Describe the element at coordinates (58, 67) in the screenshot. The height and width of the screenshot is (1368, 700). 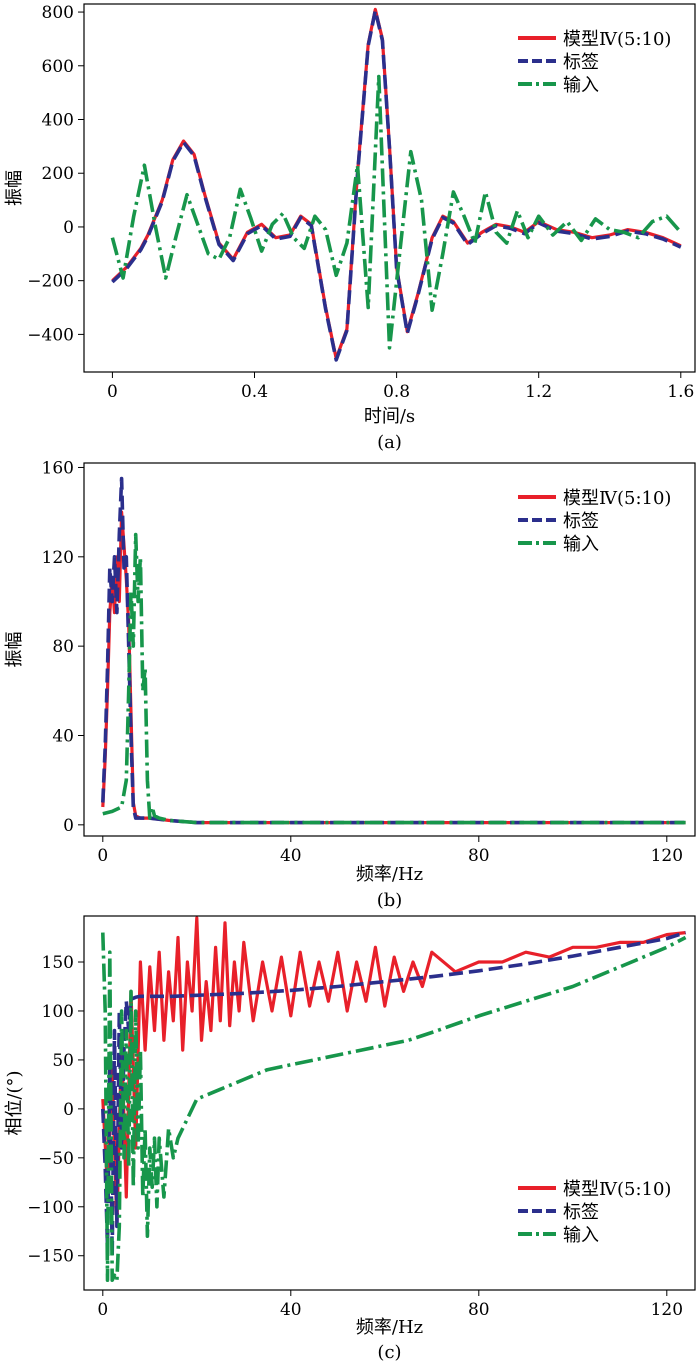
I see `y-tick-label: 600` at that location.